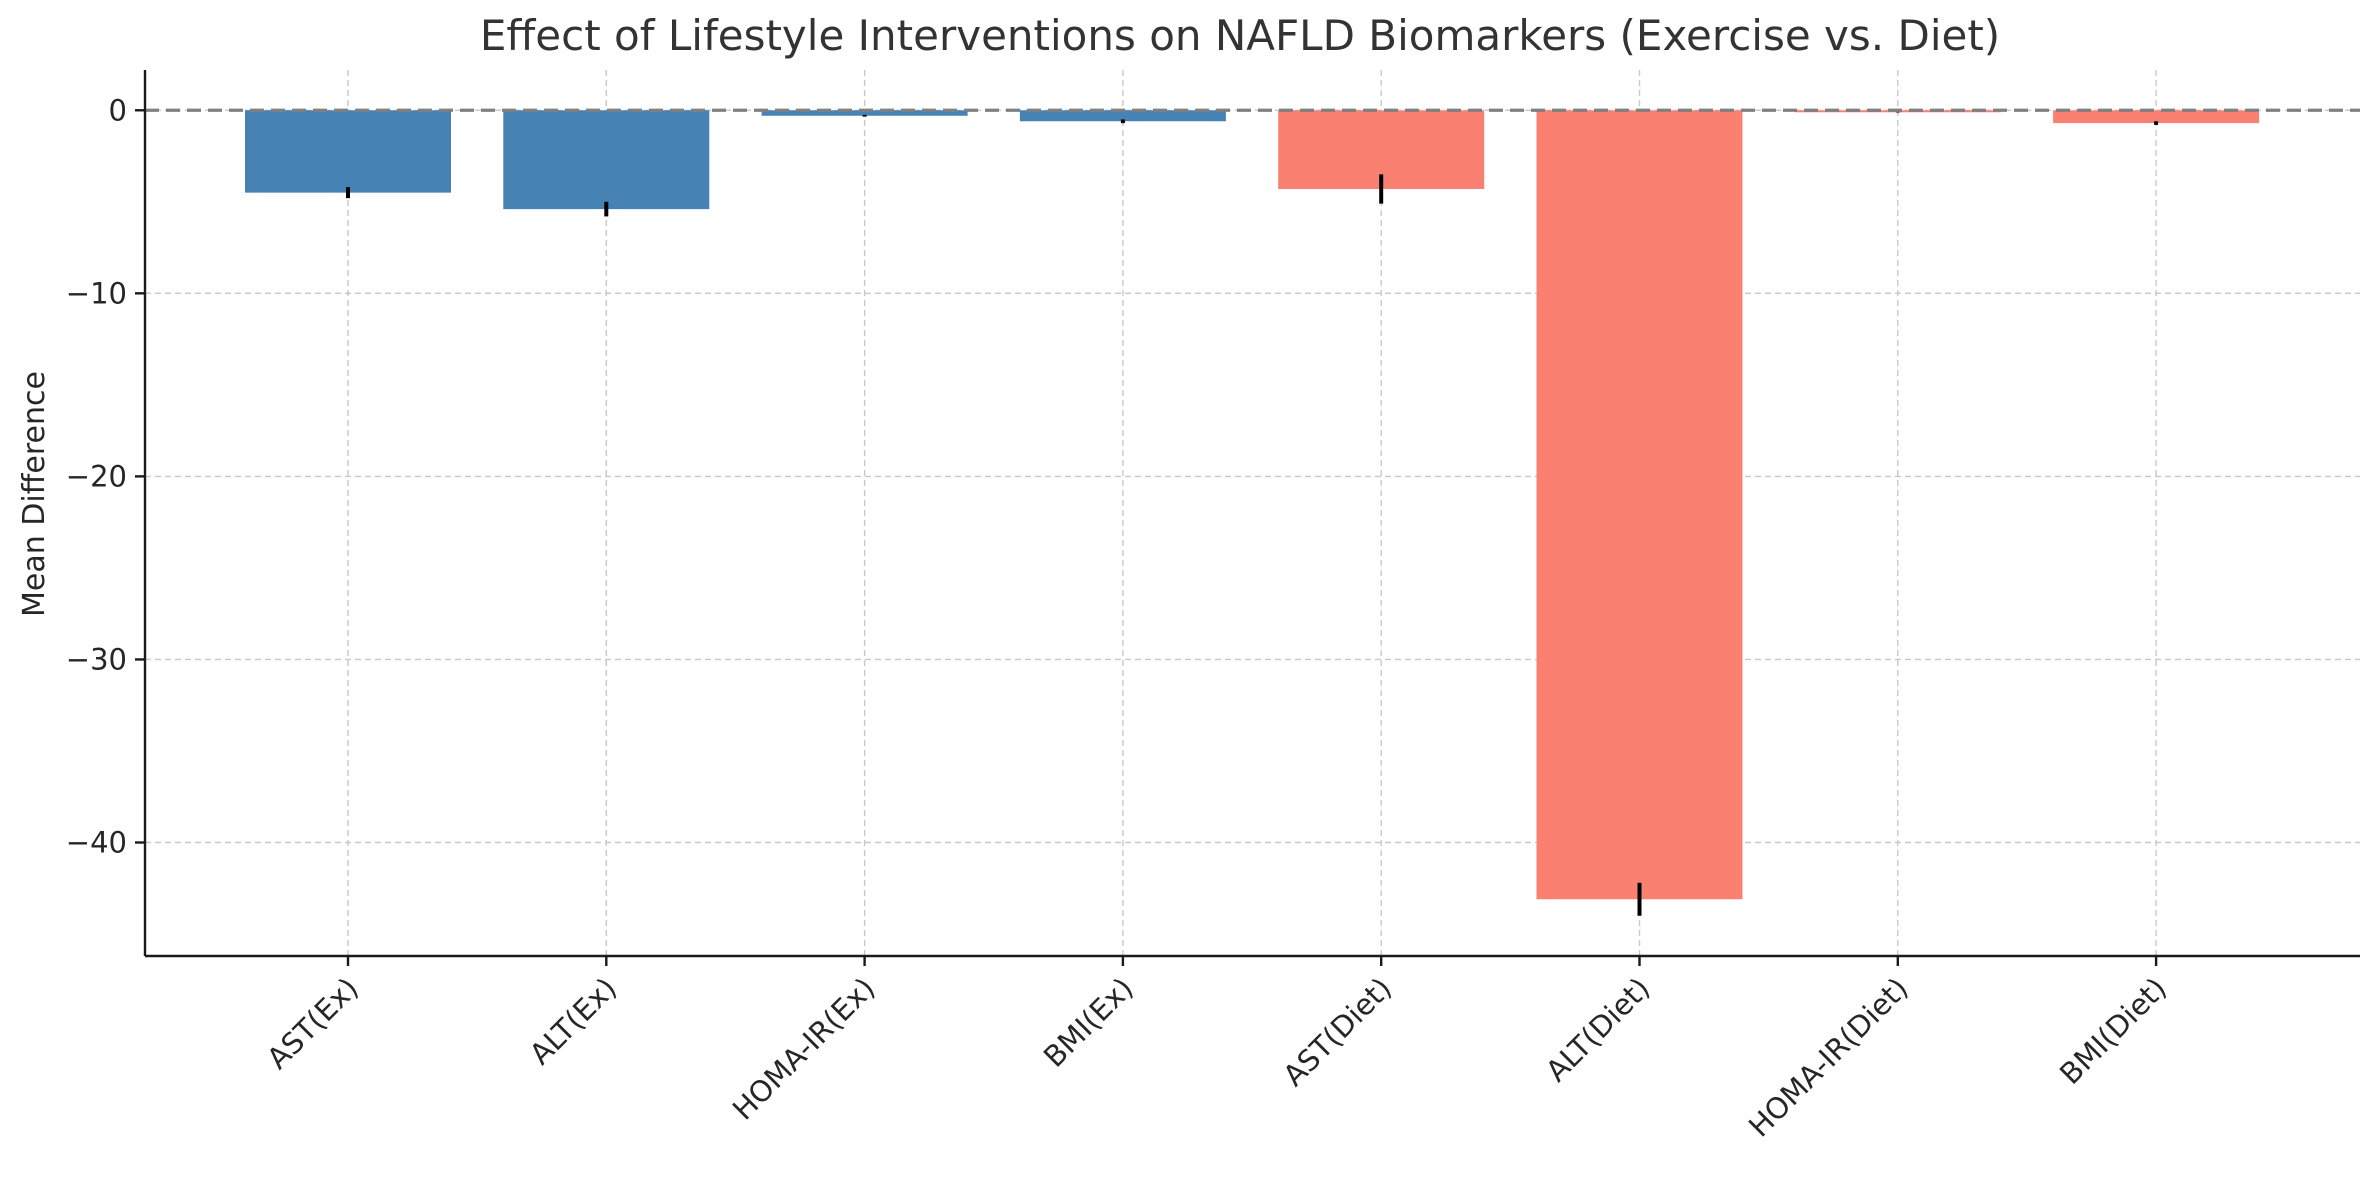 The width and height of the screenshot is (2379, 1180). Describe the element at coordinates (96, 843) in the screenshot. I see `y-tick-label: −40` at that location.